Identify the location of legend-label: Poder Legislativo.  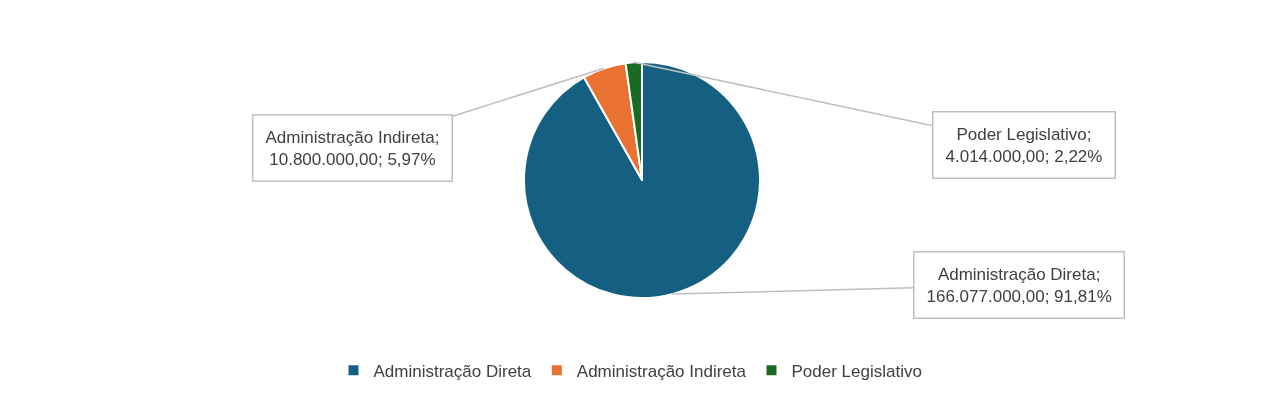
(856, 371).